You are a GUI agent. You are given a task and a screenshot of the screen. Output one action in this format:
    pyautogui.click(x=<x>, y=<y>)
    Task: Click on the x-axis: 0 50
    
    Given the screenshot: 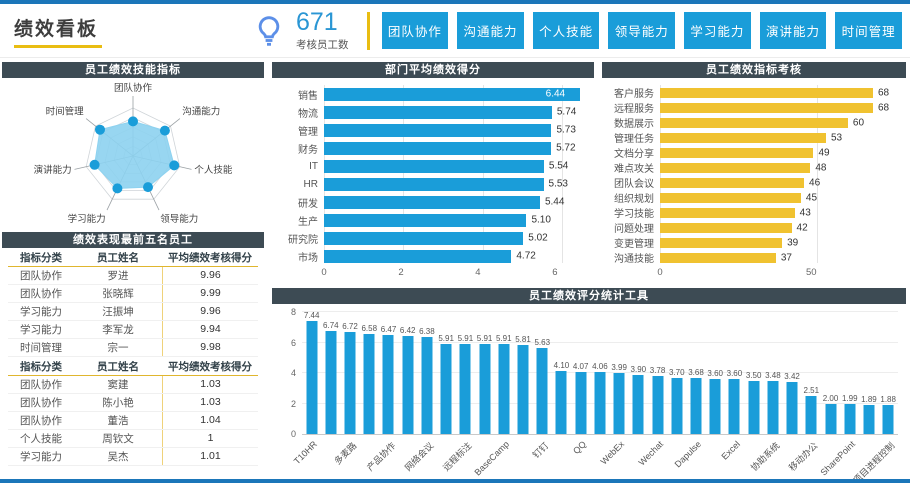 What is the action you would take?
    pyautogui.click(x=773, y=272)
    